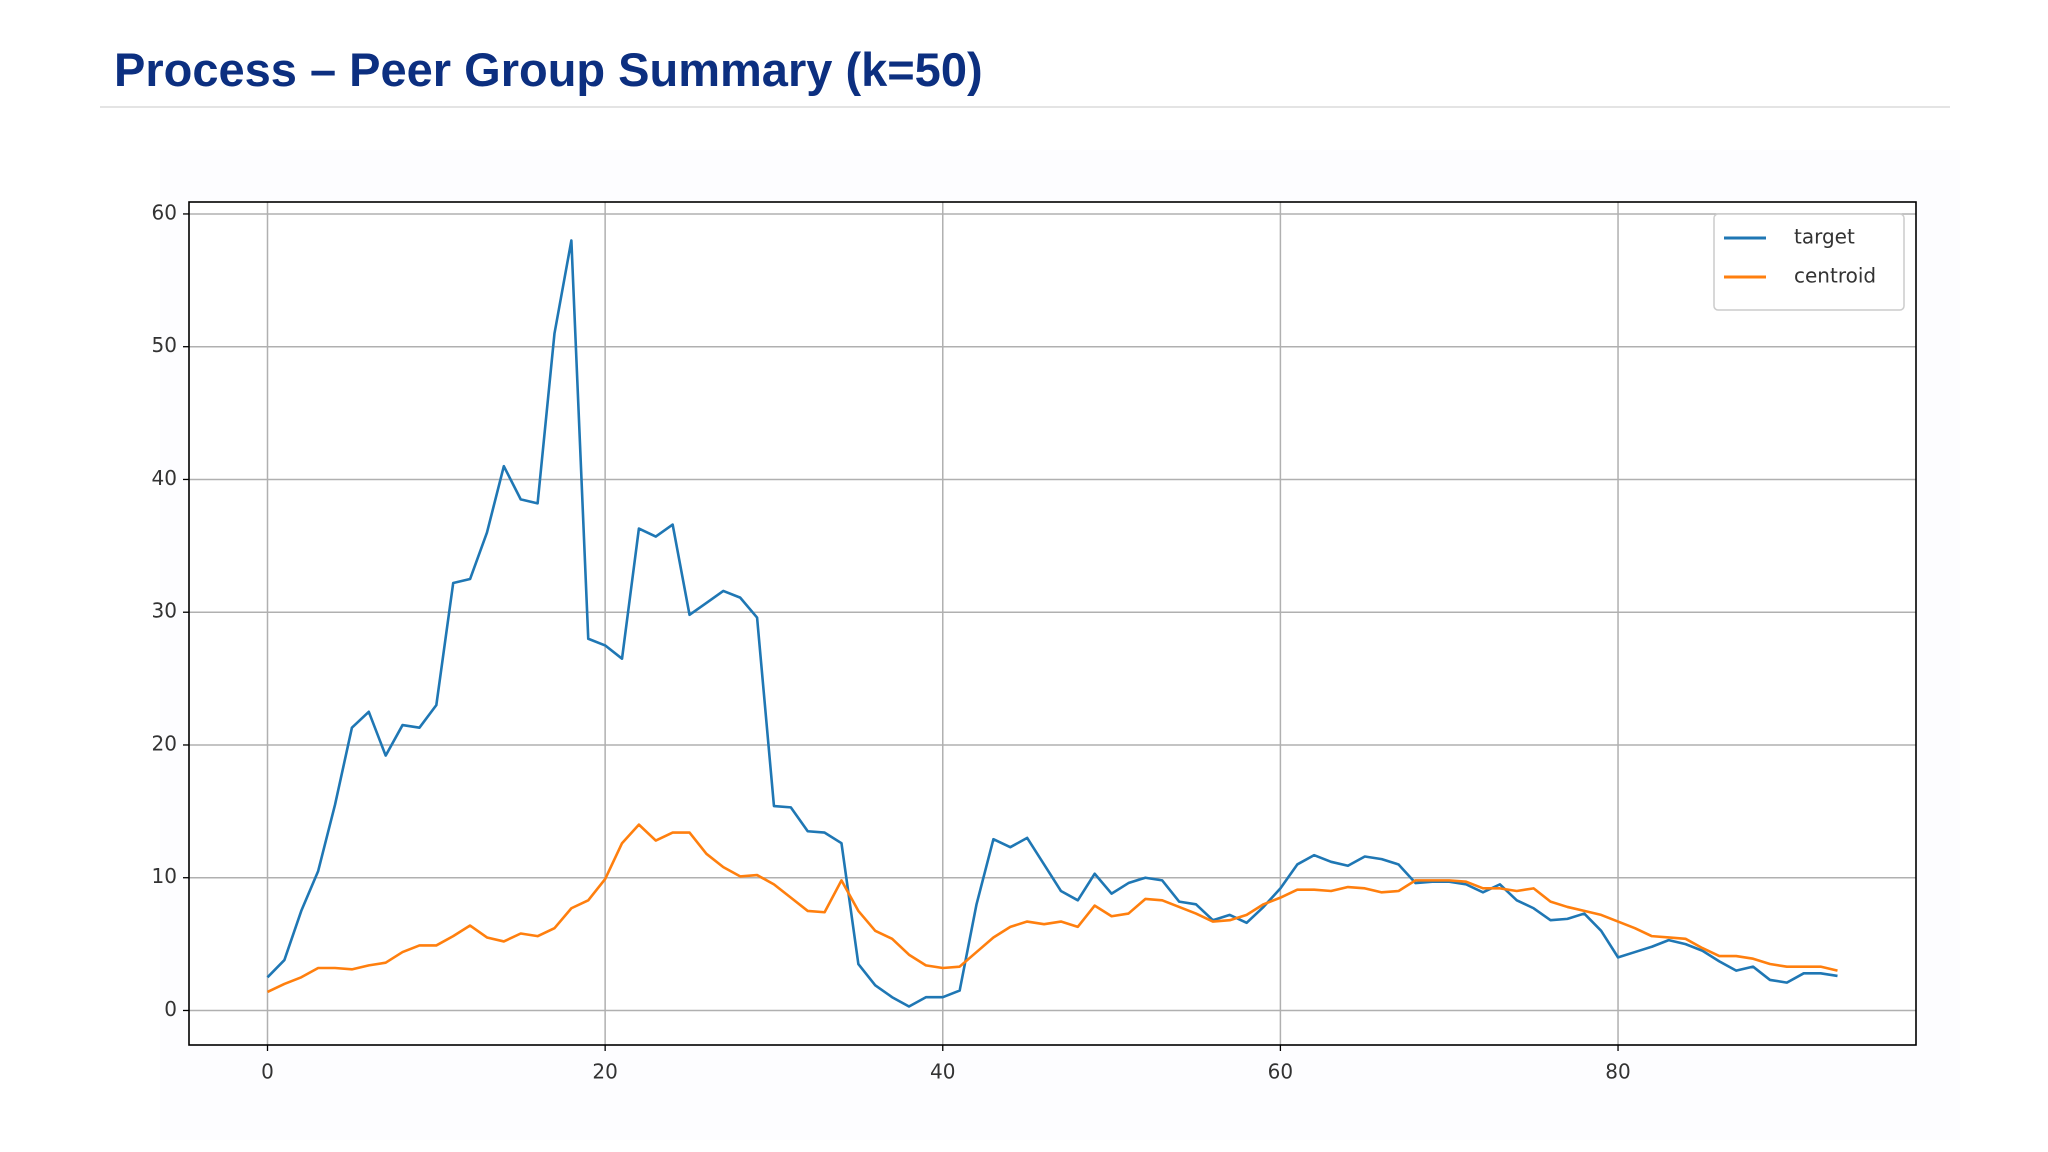 Image resolution: width=2048 pixels, height=1152 pixels. I want to click on y-tick-label: 10, so click(164, 876).